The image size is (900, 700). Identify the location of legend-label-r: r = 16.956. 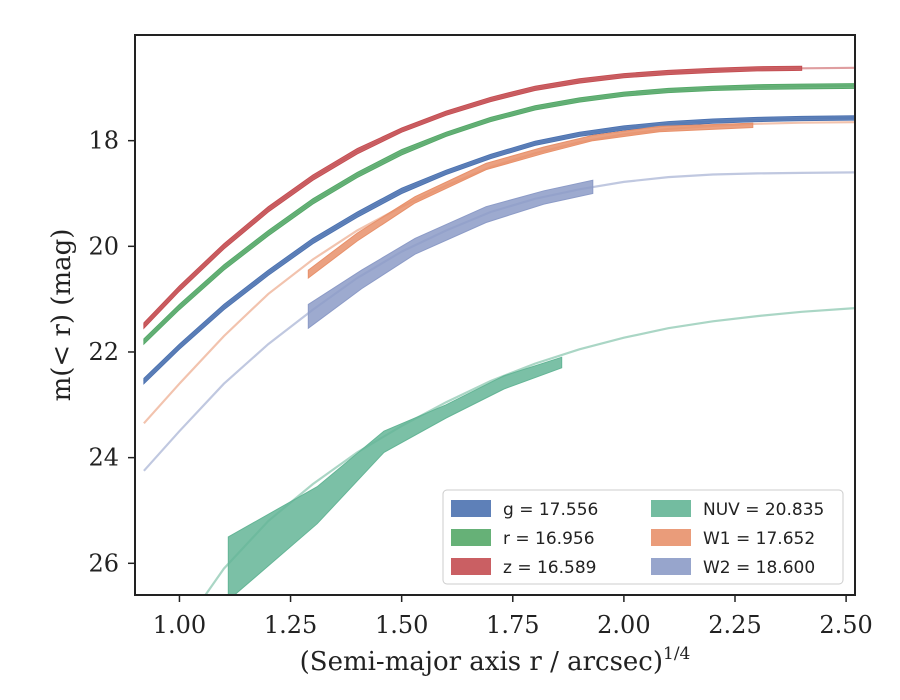
(549, 539).